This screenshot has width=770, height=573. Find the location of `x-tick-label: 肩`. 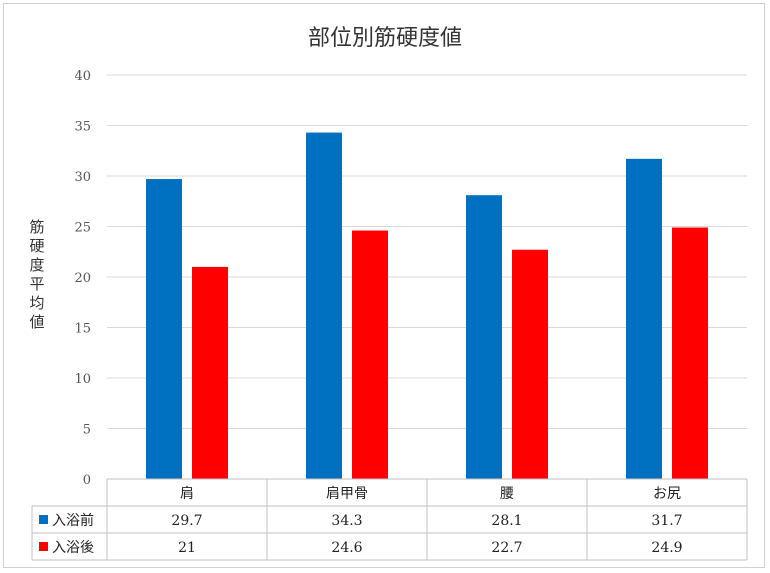

x-tick-label: 肩 is located at coordinates (187, 494).